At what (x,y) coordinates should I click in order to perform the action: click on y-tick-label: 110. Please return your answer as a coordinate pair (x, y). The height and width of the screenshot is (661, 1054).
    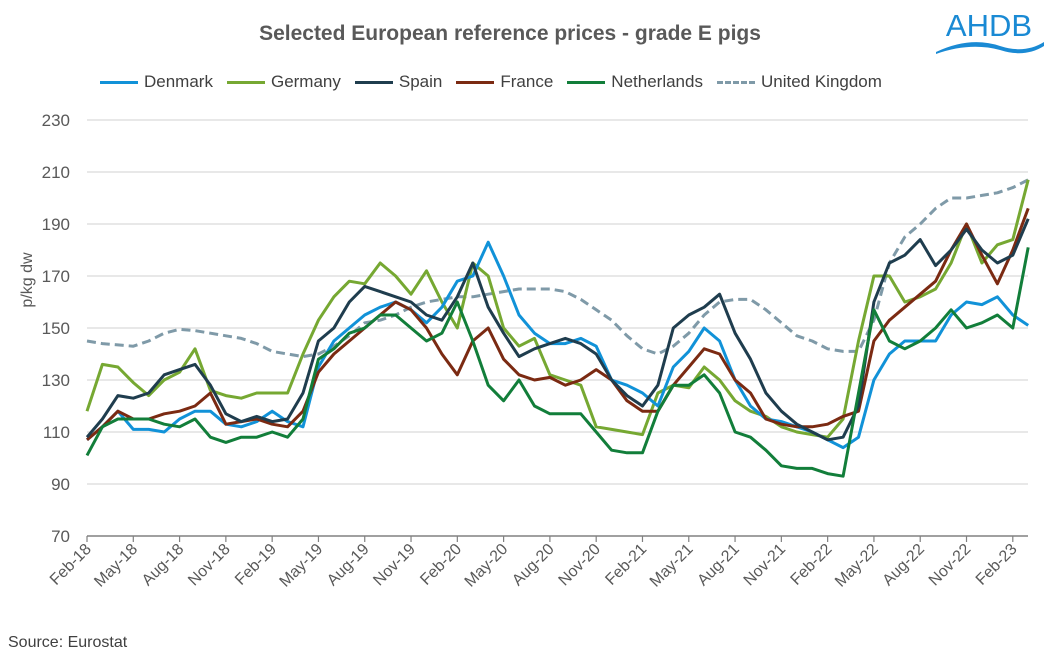
    Looking at the image, I should click on (56, 432).